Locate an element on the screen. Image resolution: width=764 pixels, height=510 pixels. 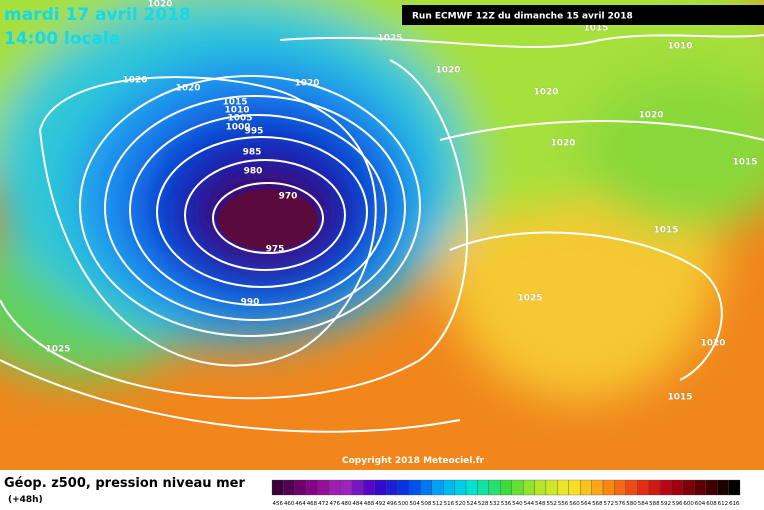
scale-label: 548 is located at coordinates (540, 504).